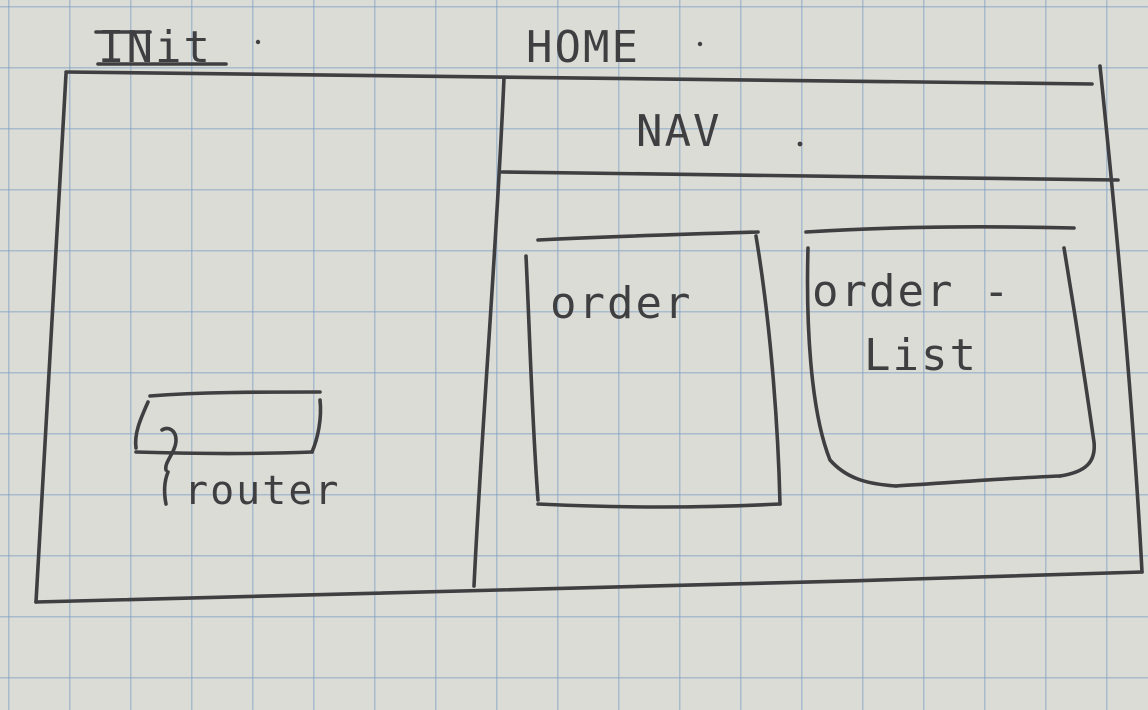 The width and height of the screenshot is (1148, 710). I want to click on home-panel-heading: HOME, so click(614, 47).